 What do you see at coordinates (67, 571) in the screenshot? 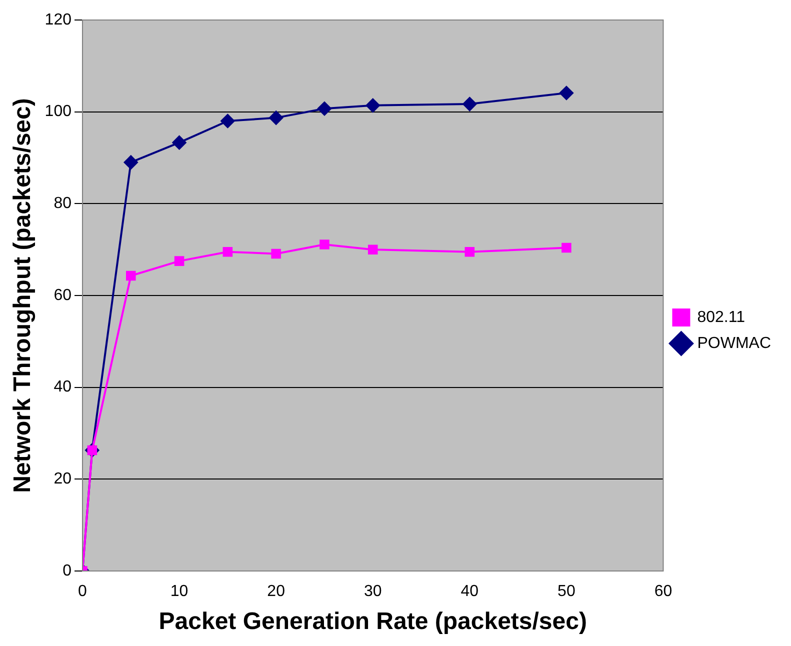
I see `y-tick-label: 0` at bounding box center [67, 571].